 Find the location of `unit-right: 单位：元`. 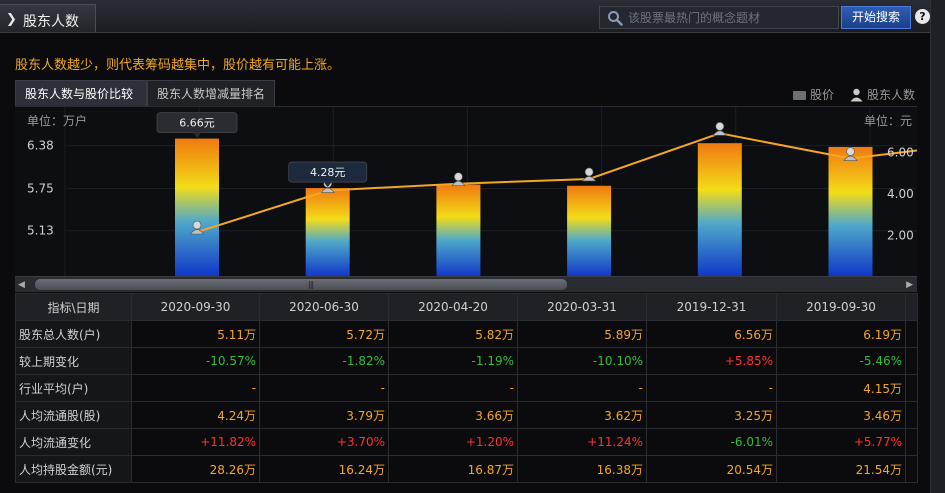

unit-right: 单位：元 is located at coordinates (888, 121).